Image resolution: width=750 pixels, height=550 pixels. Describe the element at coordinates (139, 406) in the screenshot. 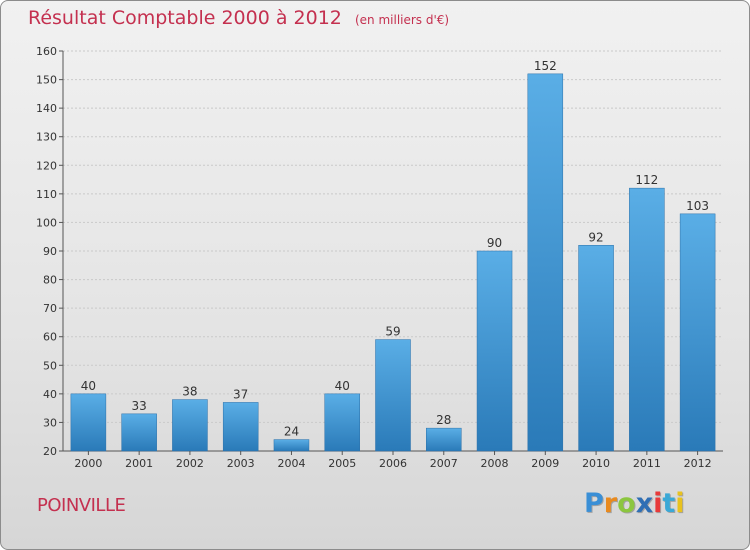

I see `bar-value-label: 33` at that location.